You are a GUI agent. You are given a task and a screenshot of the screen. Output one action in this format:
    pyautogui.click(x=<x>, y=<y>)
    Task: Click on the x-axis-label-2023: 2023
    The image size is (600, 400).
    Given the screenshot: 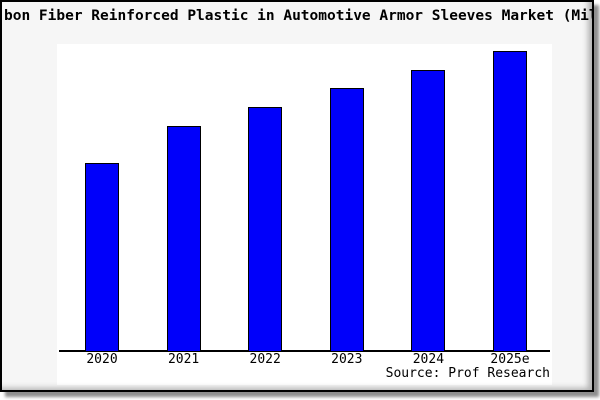 What is the action you would take?
    pyautogui.click(x=347, y=359)
    